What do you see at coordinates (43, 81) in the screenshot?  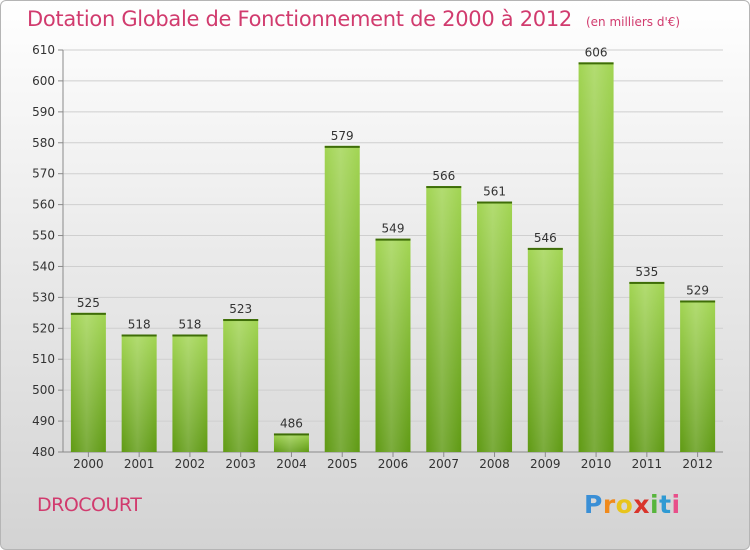 I see `y-tick-label: 600` at bounding box center [43, 81].